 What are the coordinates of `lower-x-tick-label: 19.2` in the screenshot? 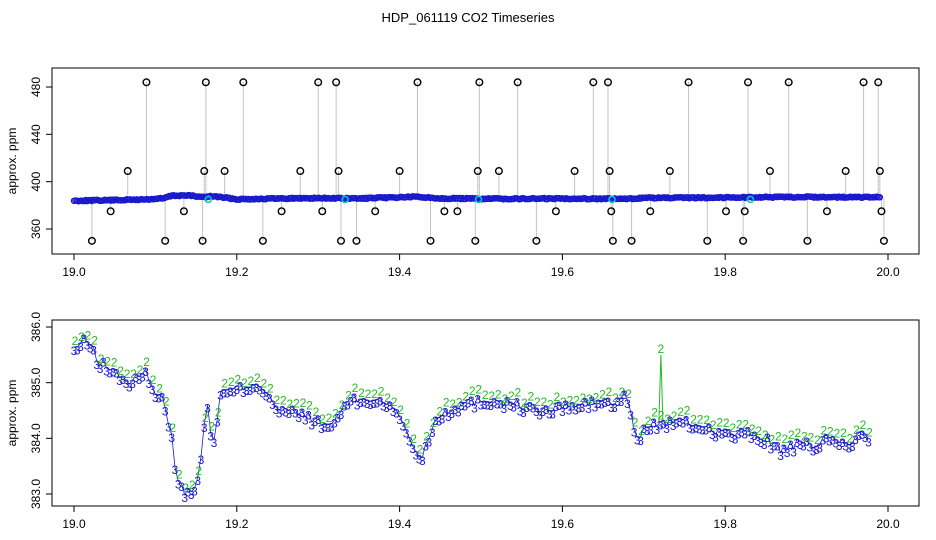 It's located at (237, 524).